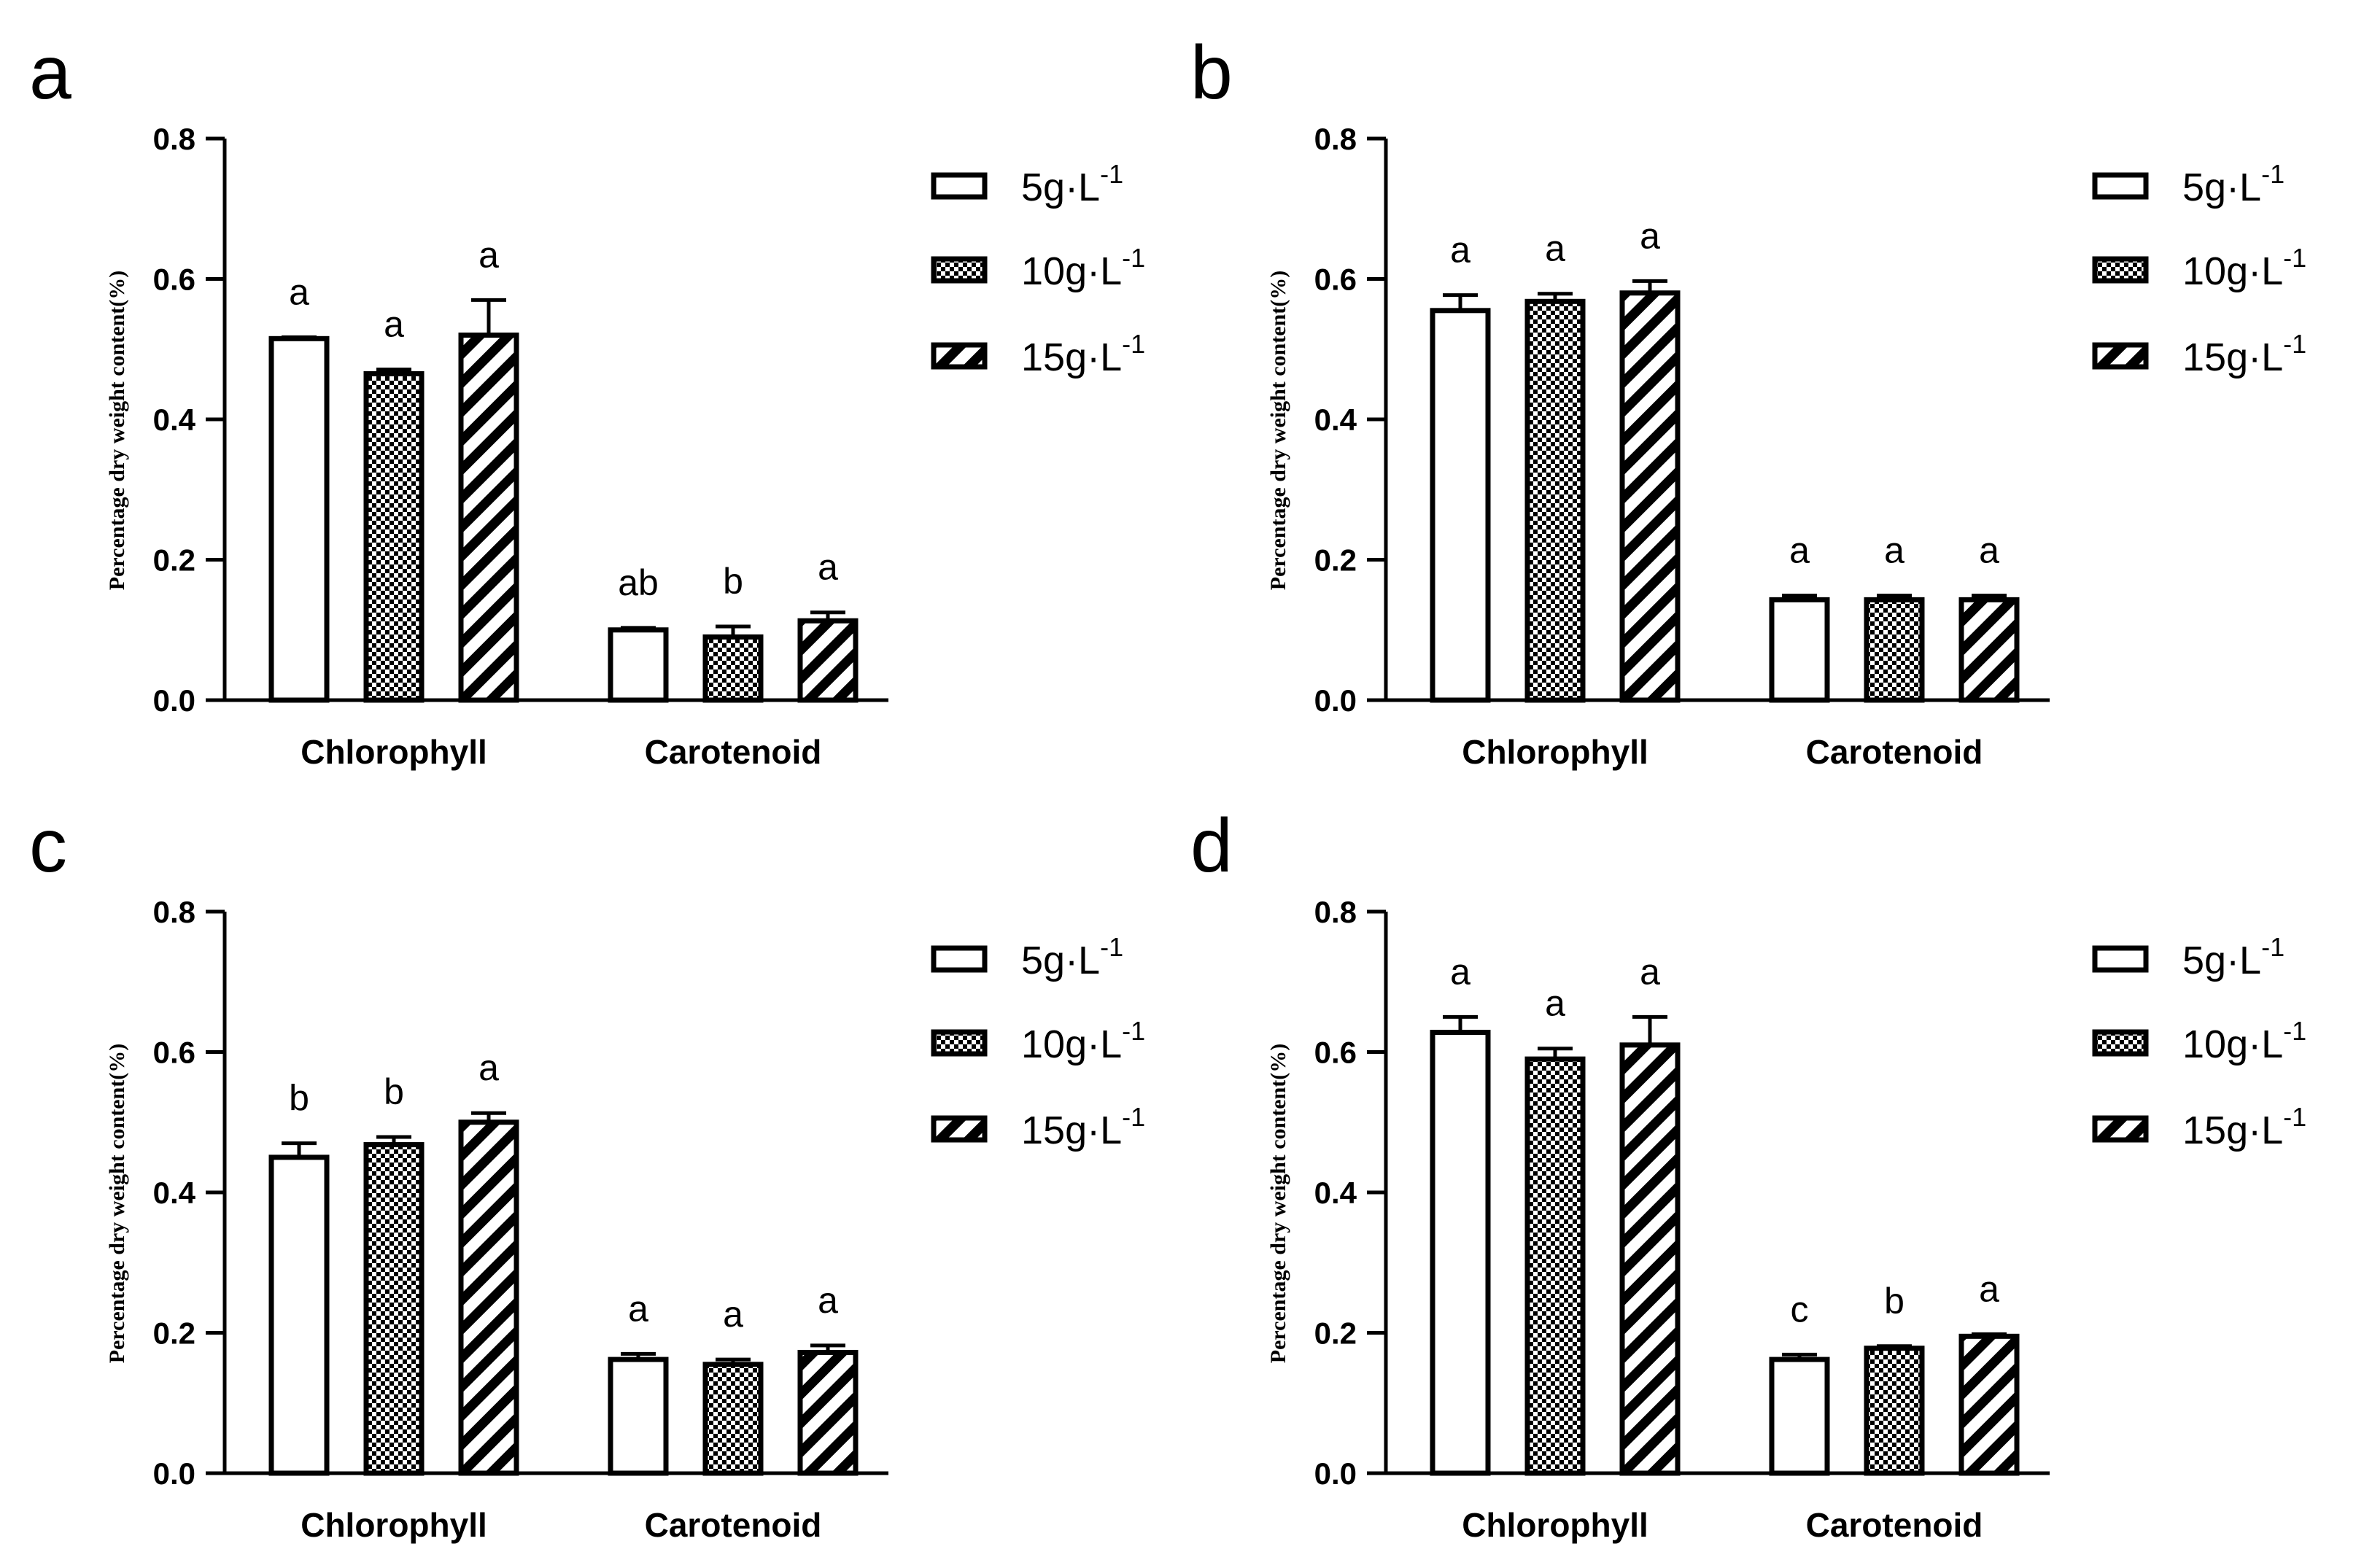 The width and height of the screenshot is (2356, 1568). I want to click on significance-letter: ab, so click(638, 582).